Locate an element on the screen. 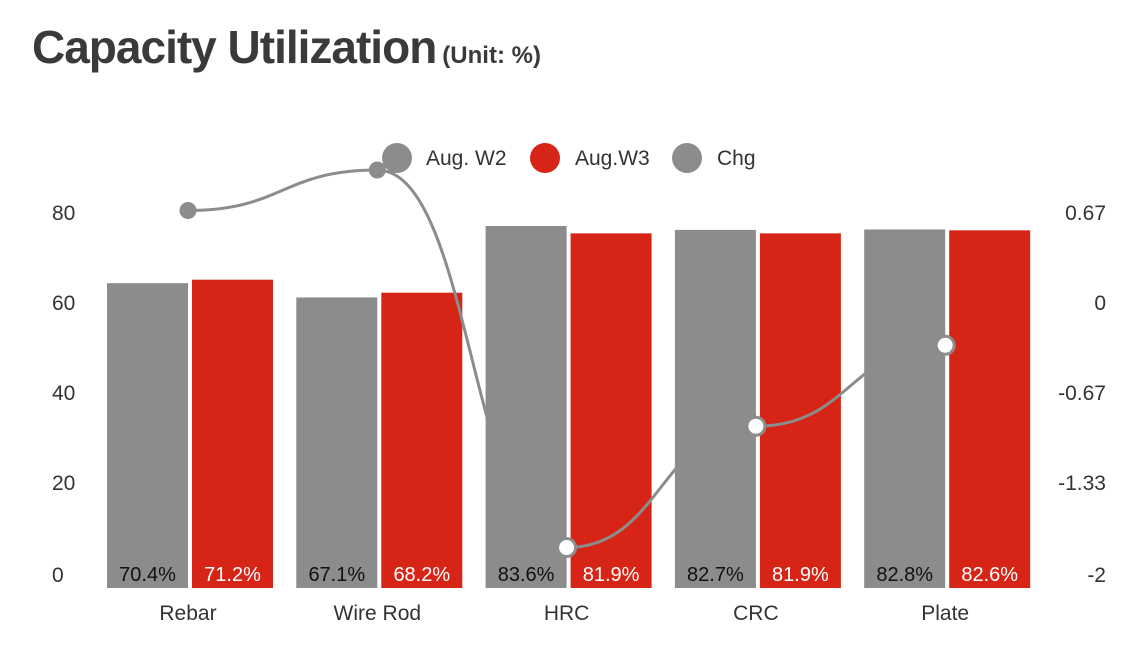 This screenshot has height=654, width=1141. y-right-tick-label: 0 is located at coordinates (1100, 303).